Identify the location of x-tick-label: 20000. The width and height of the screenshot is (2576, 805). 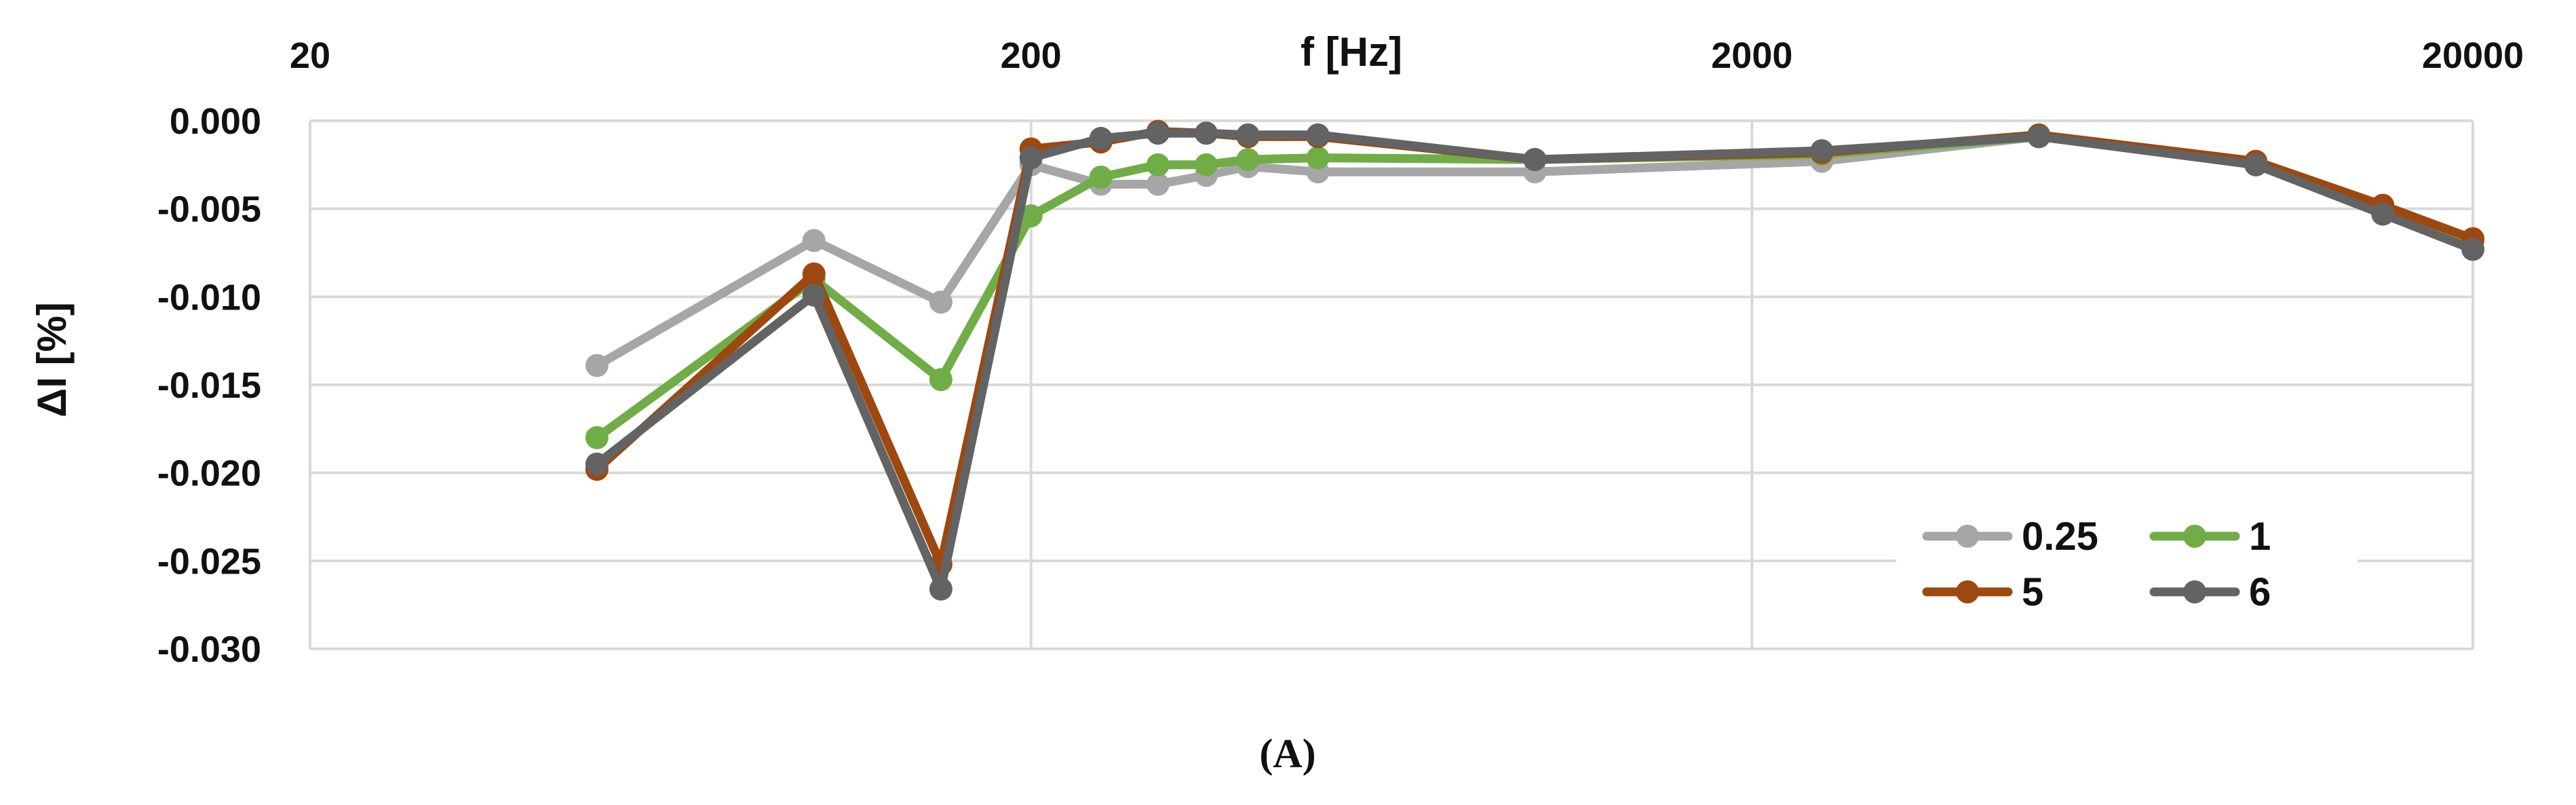
(2473, 55).